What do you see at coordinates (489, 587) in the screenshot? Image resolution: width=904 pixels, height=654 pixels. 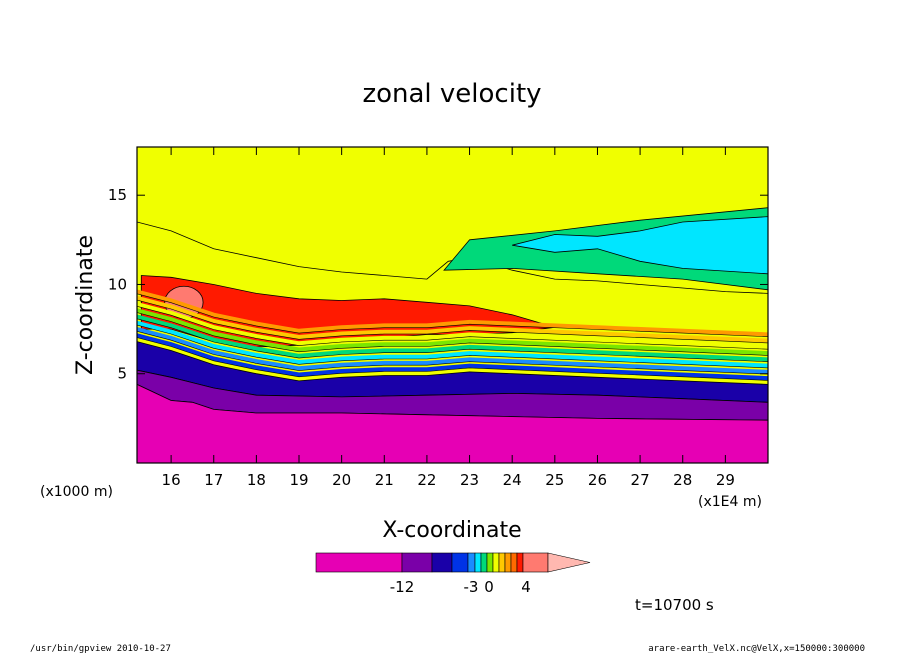 I see `colorbar-tick-label: 0` at bounding box center [489, 587].